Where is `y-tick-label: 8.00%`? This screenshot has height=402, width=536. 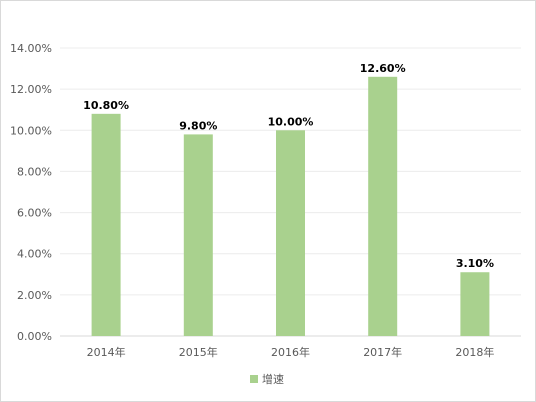 y-tick-label: 8.00% is located at coordinates (34, 171).